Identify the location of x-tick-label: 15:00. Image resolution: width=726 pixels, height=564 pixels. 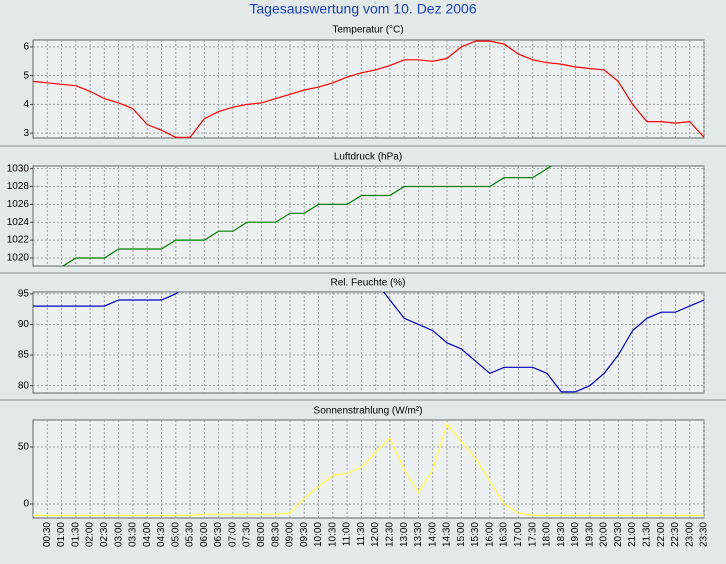
(461, 534).